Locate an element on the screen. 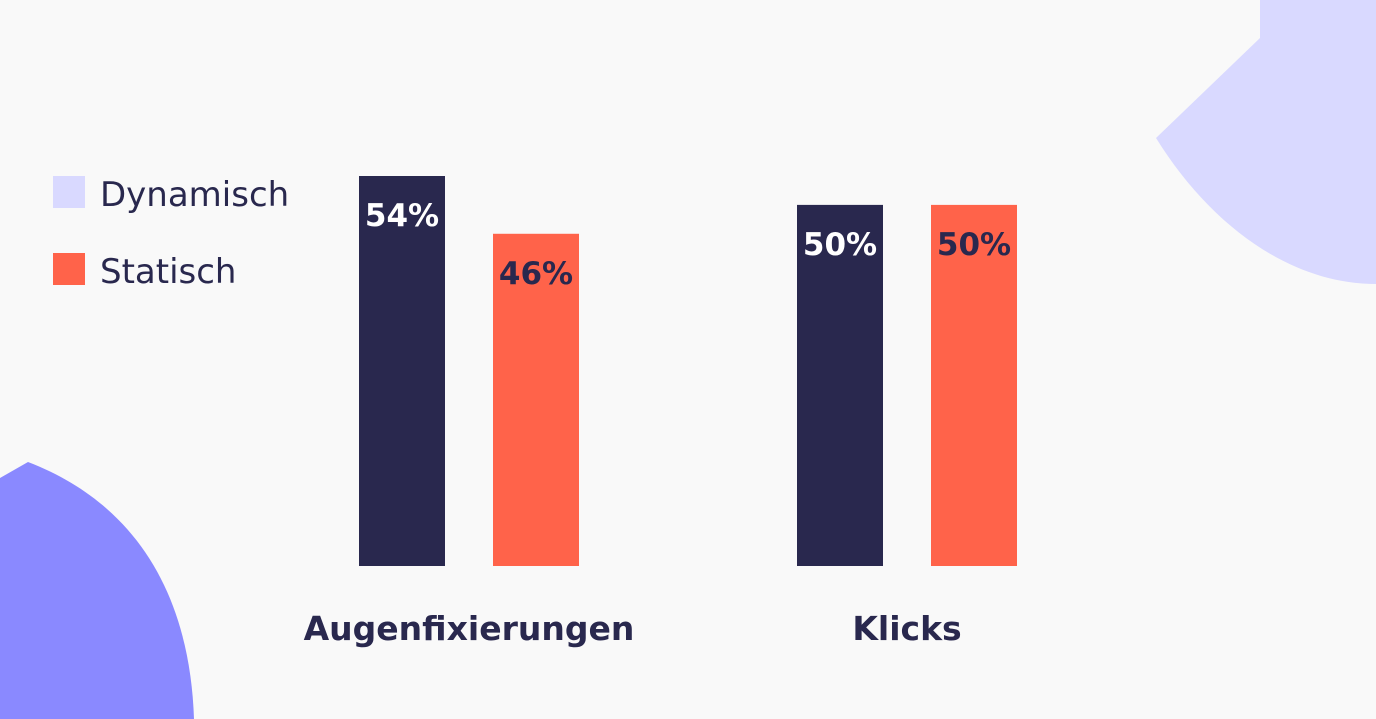 The image size is (1376, 719). category-labels-group: Augenfixierungen Klicks is located at coordinates (633, 628).